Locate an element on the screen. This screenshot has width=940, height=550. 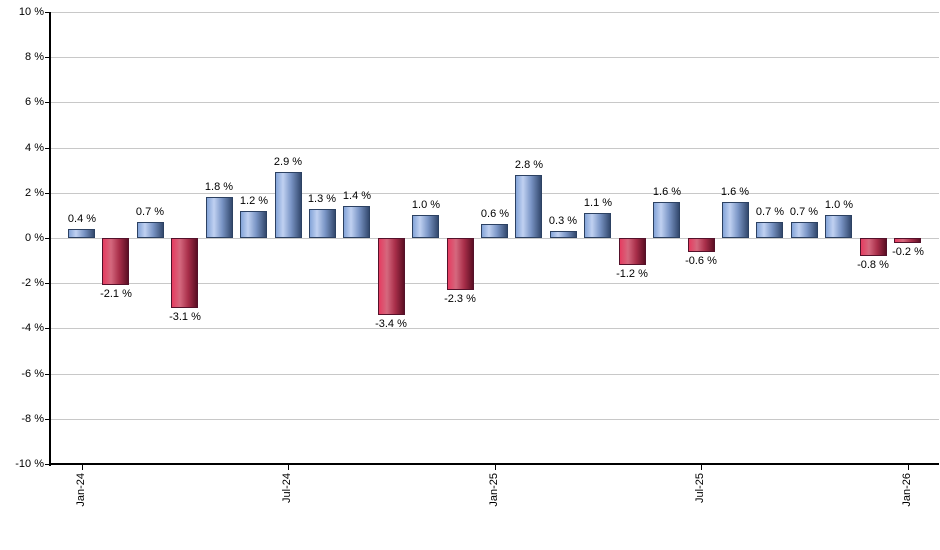
bar-value-label: 1.4 % is located at coordinates (357, 196).